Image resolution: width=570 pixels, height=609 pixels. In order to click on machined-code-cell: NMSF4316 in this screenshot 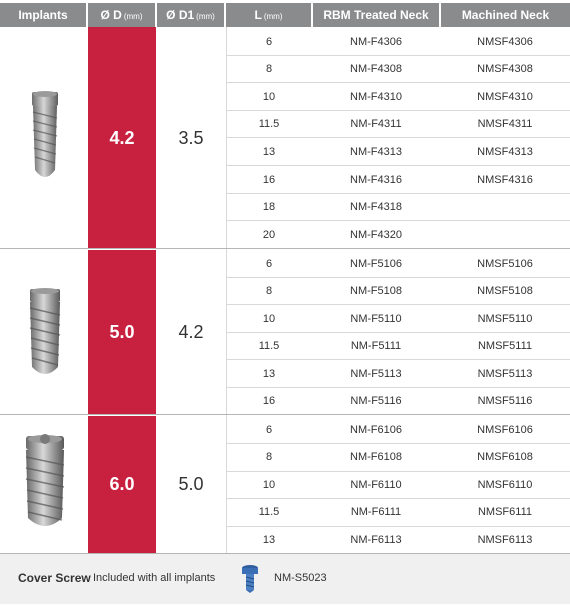, I will do `click(505, 180)`.